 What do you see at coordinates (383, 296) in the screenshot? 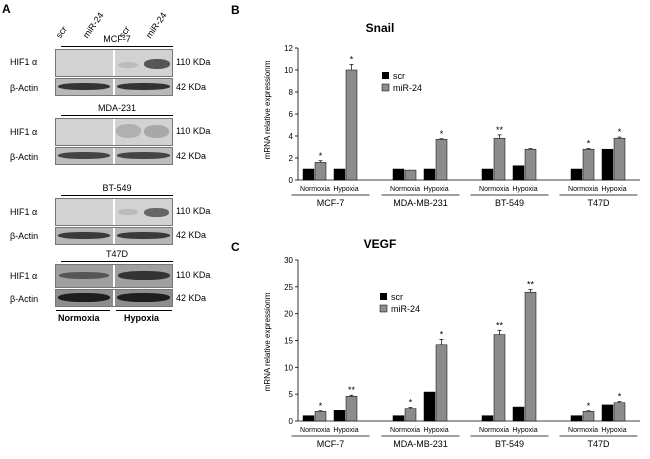
I see `chart-c-legend-swatch-scr` at bounding box center [383, 296].